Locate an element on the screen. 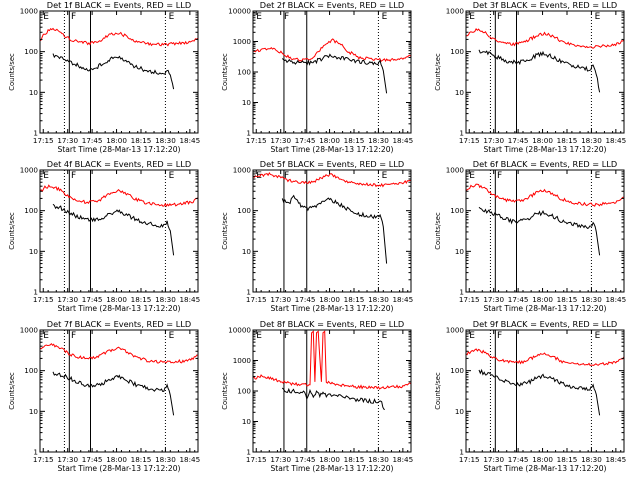 The width and height of the screenshot is (640, 480). panel-title: Det 5f BLACK = Events, RED = LLD is located at coordinates (332, 164).